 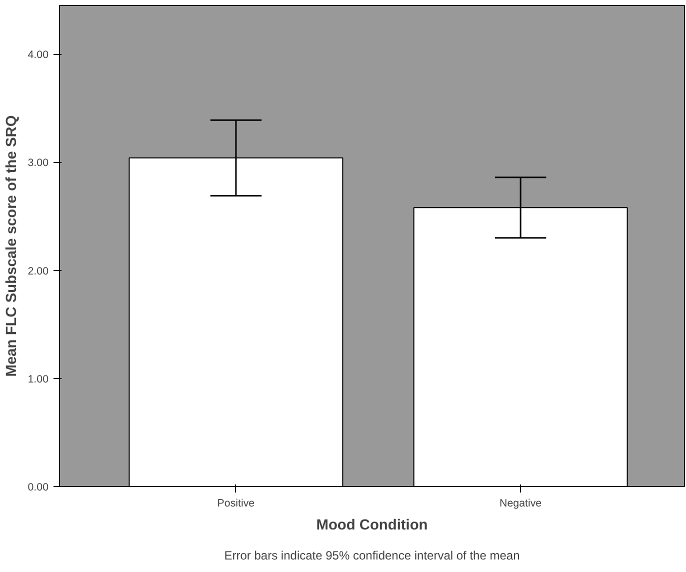 I want to click on x-tick-label: Positive, so click(x=236, y=504).